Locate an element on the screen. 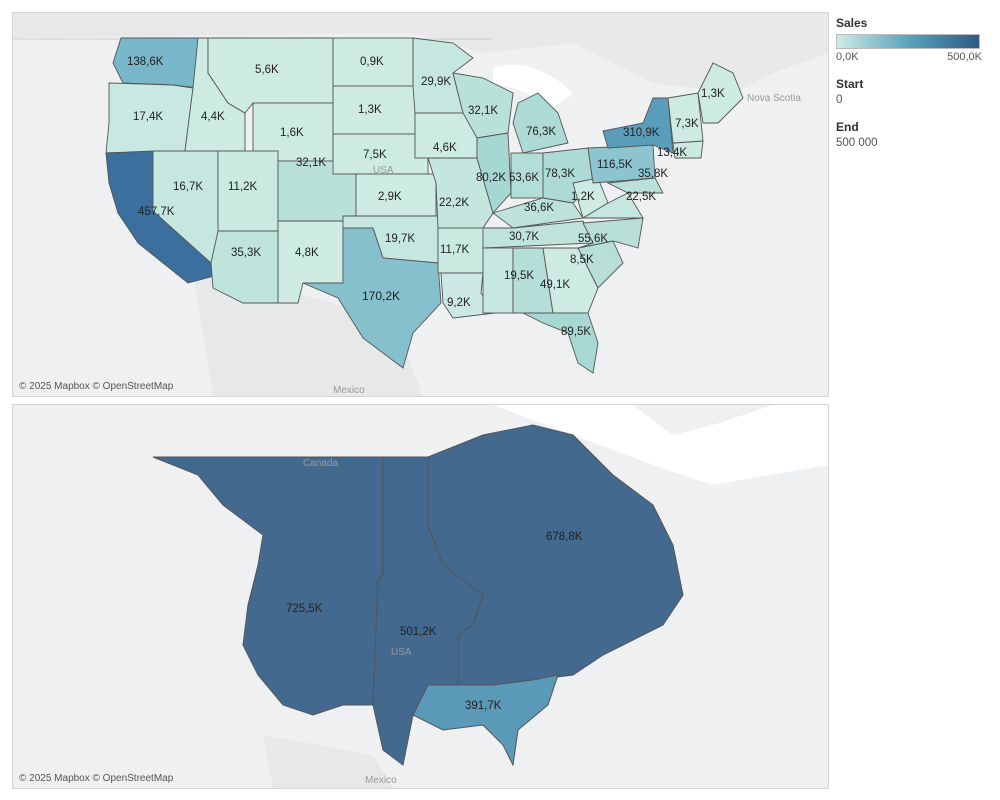  place-nova-scotia: Nova Scotia is located at coordinates (774, 98).